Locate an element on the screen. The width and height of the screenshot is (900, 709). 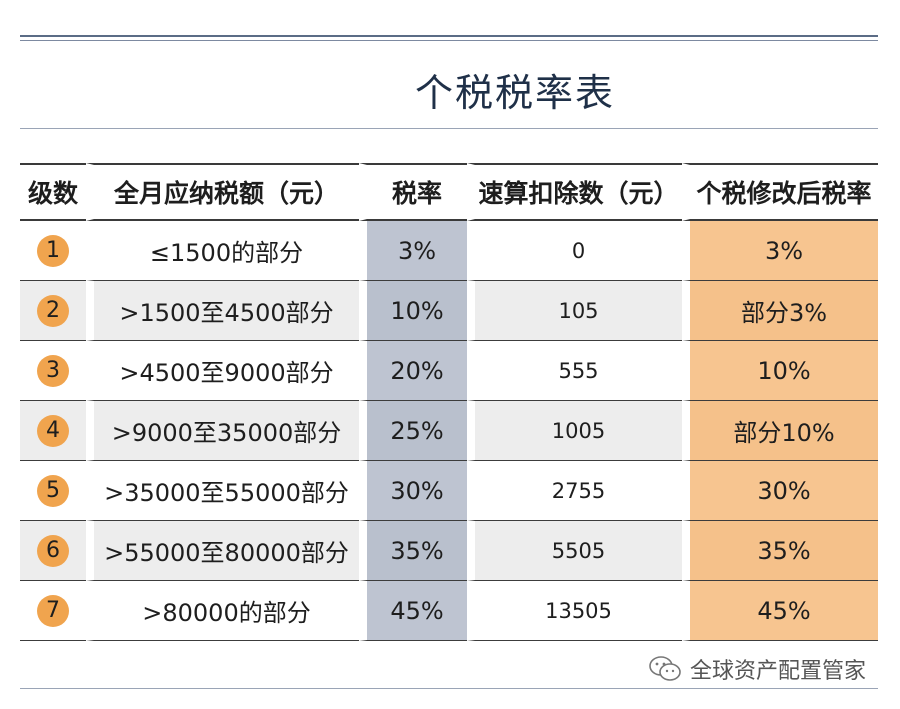
deduction-cell: 2755 is located at coordinates (574, 491).